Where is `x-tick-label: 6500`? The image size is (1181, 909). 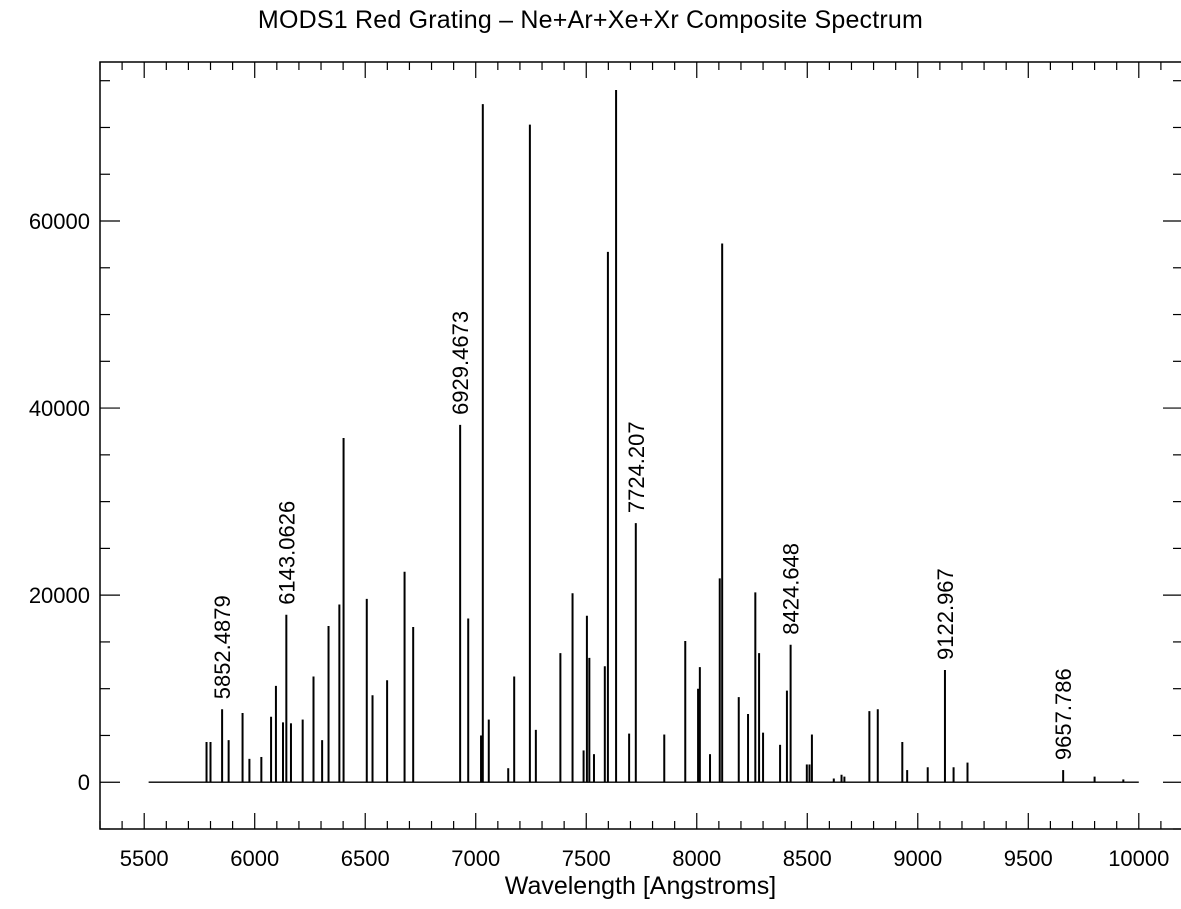
x-tick-label: 6500 is located at coordinates (365, 858).